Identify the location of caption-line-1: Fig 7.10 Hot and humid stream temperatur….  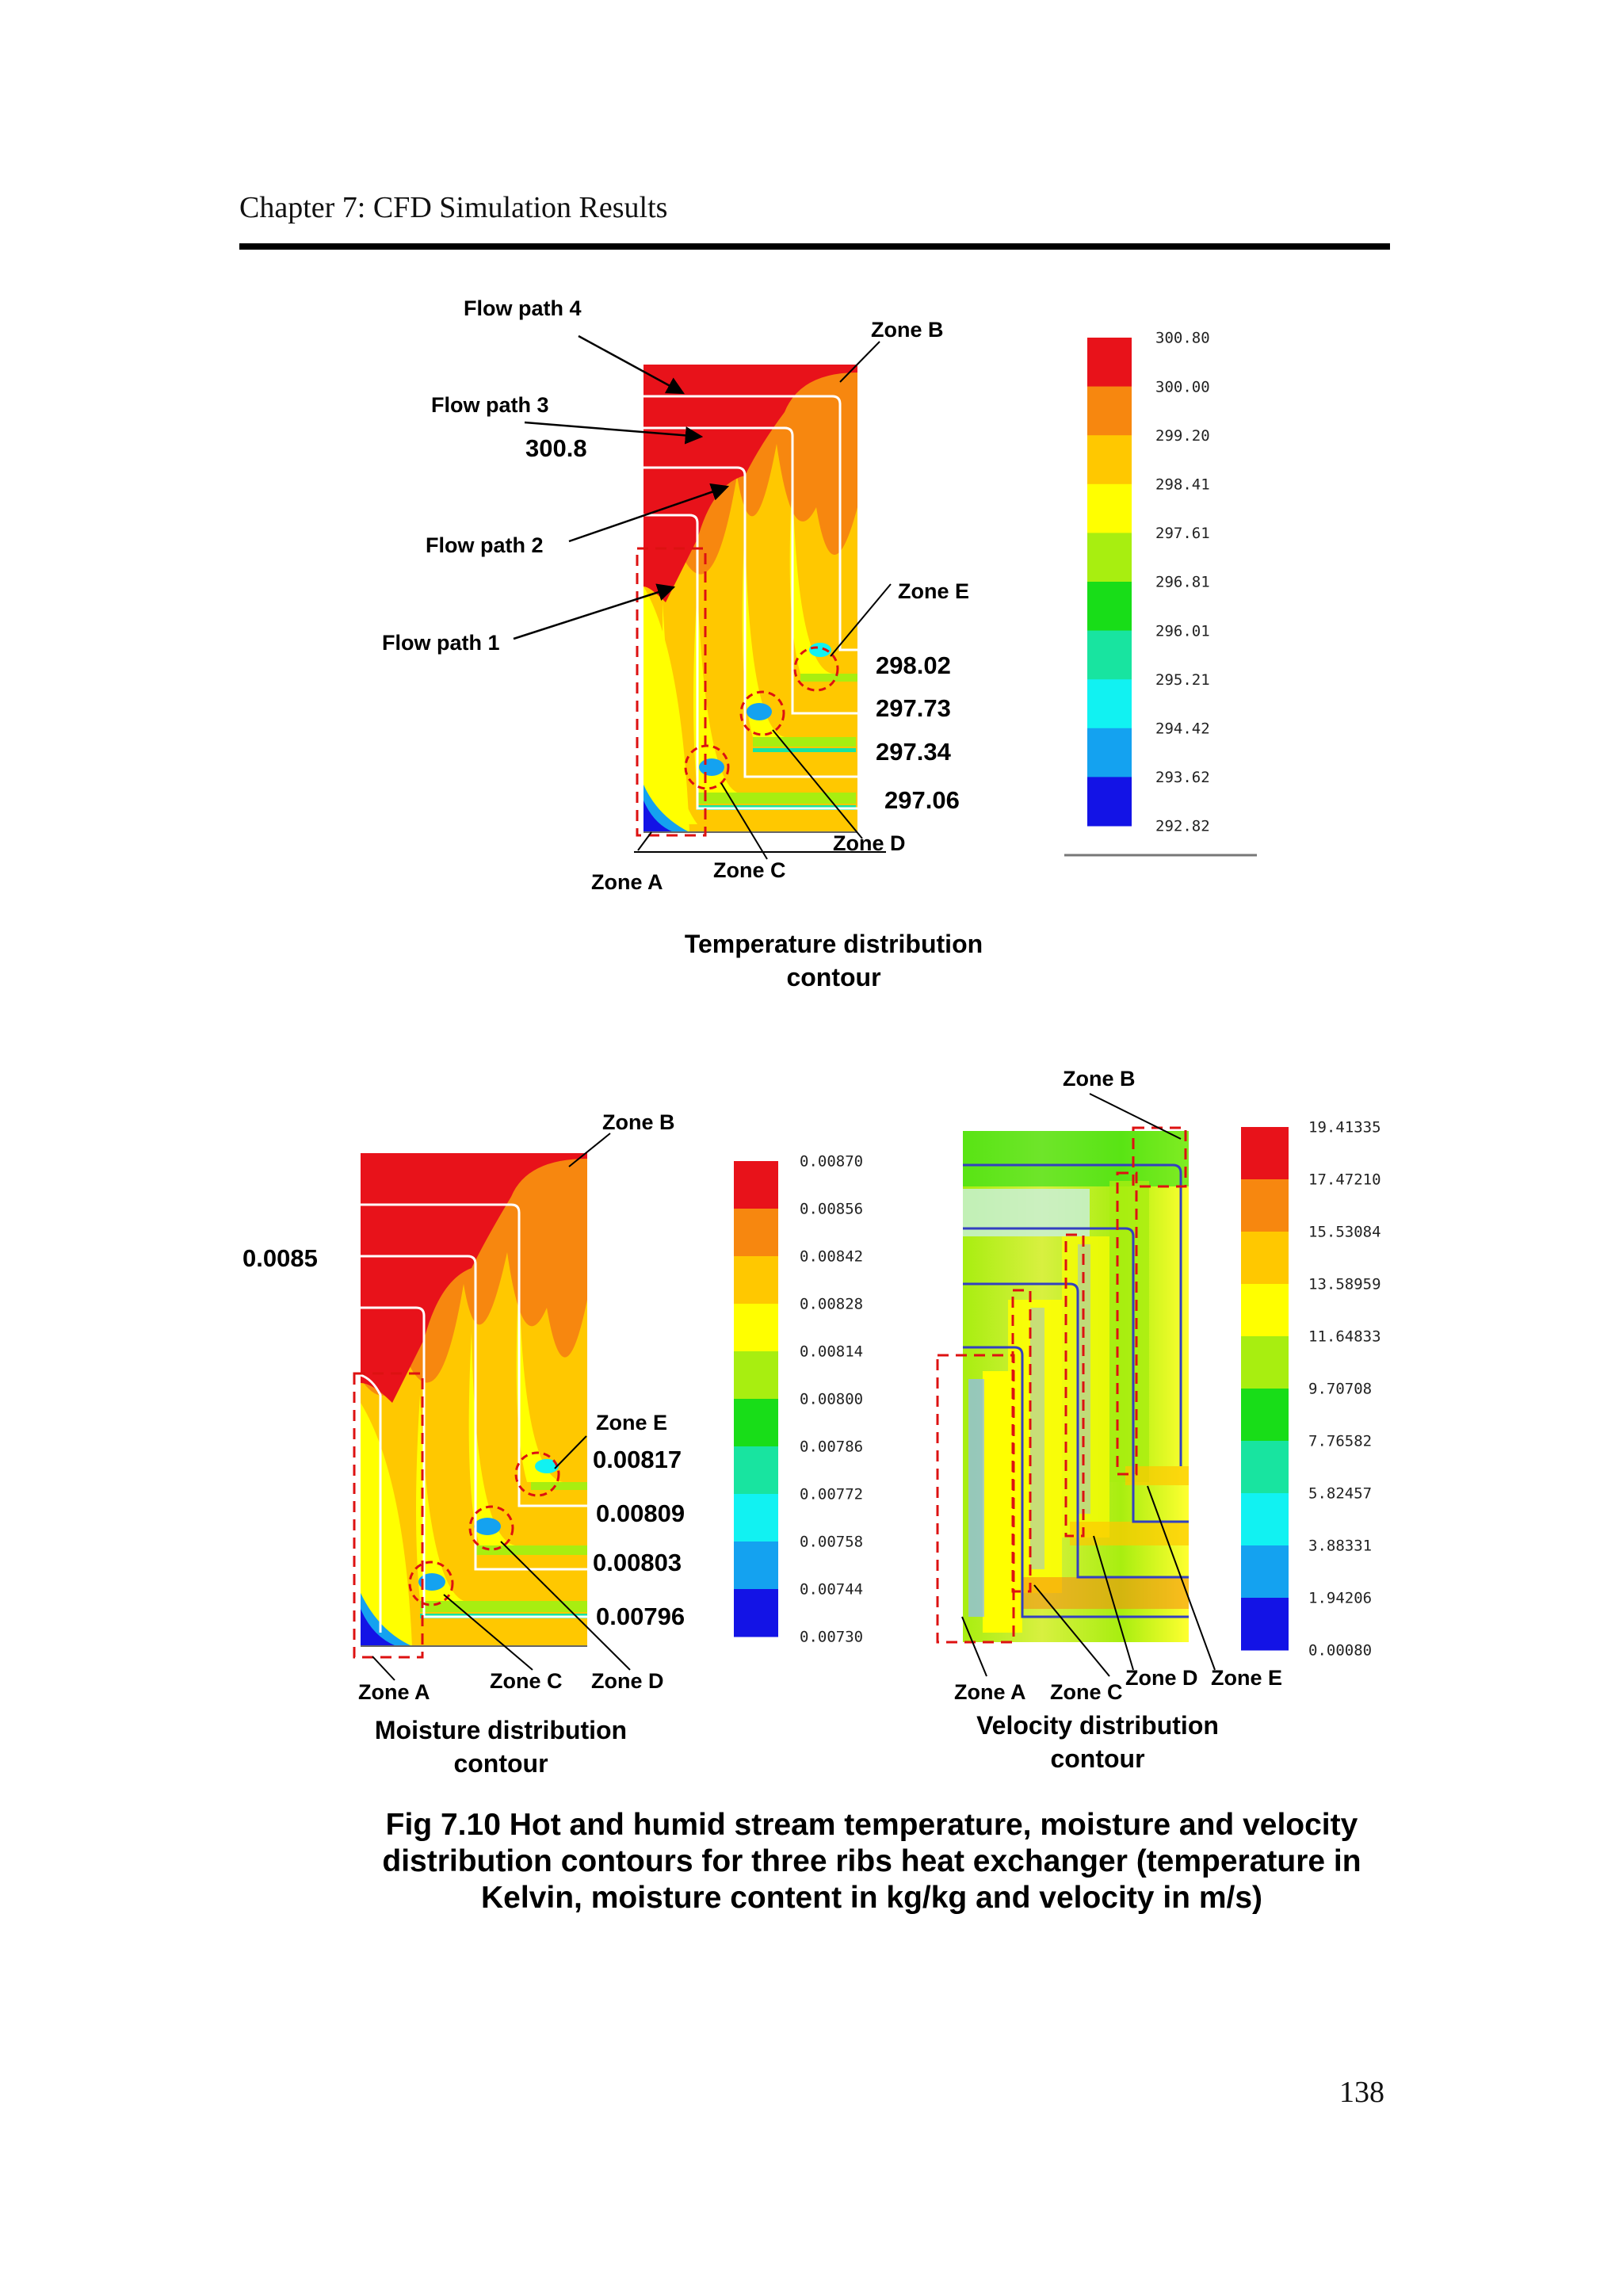
(871, 1825).